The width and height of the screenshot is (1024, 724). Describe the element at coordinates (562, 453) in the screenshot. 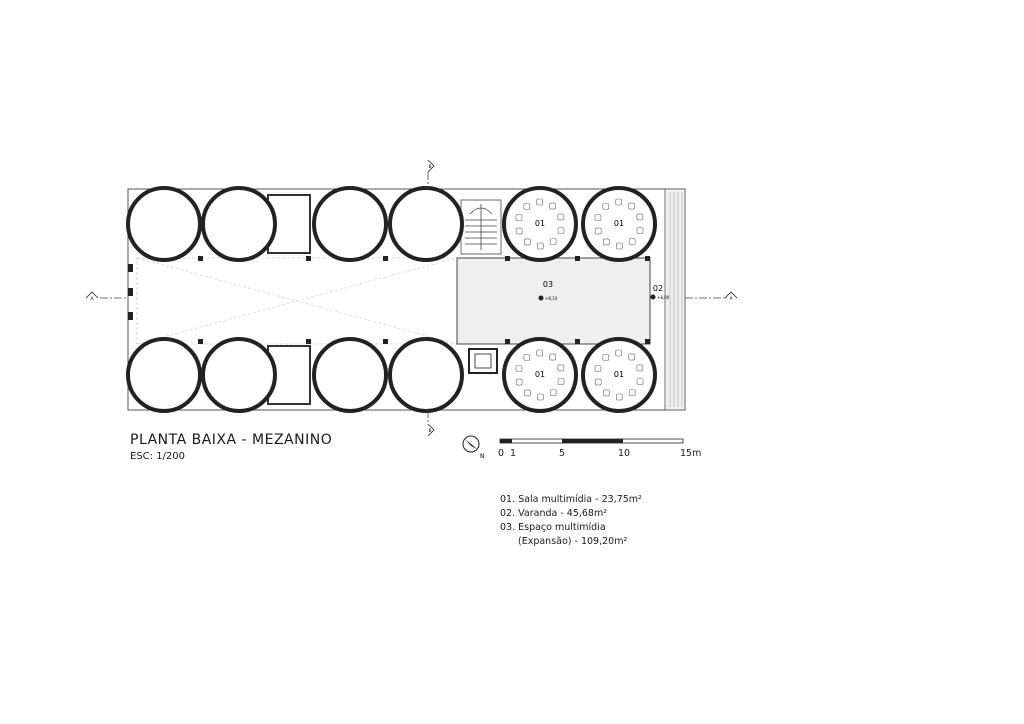

I see `scale-label-5: 5` at that location.